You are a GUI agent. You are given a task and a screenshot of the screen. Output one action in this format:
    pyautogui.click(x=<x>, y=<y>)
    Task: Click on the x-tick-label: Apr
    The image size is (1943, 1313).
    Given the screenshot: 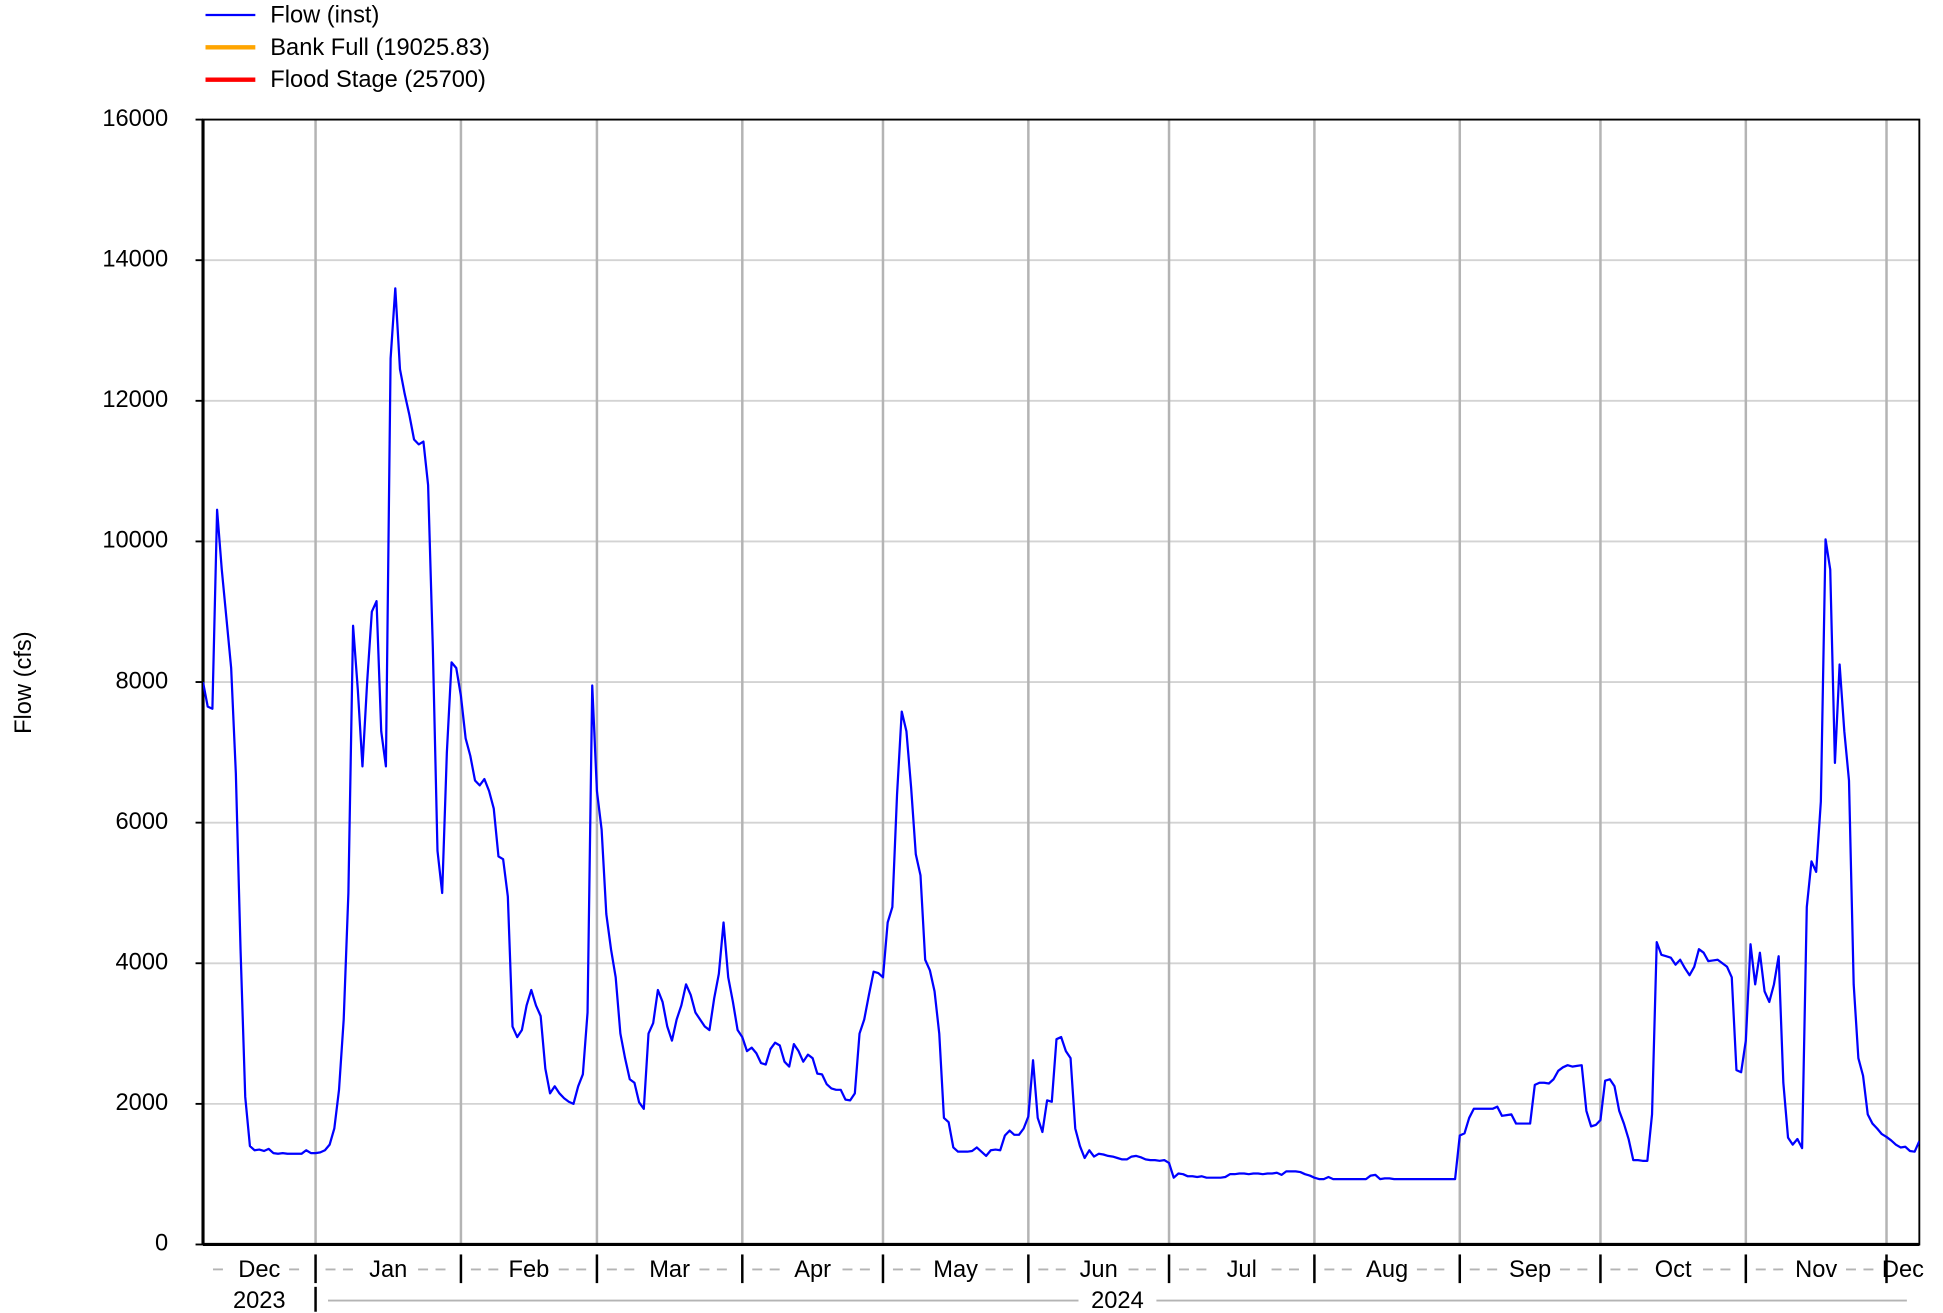 What is the action you would take?
    pyautogui.click(x=812, y=1270)
    